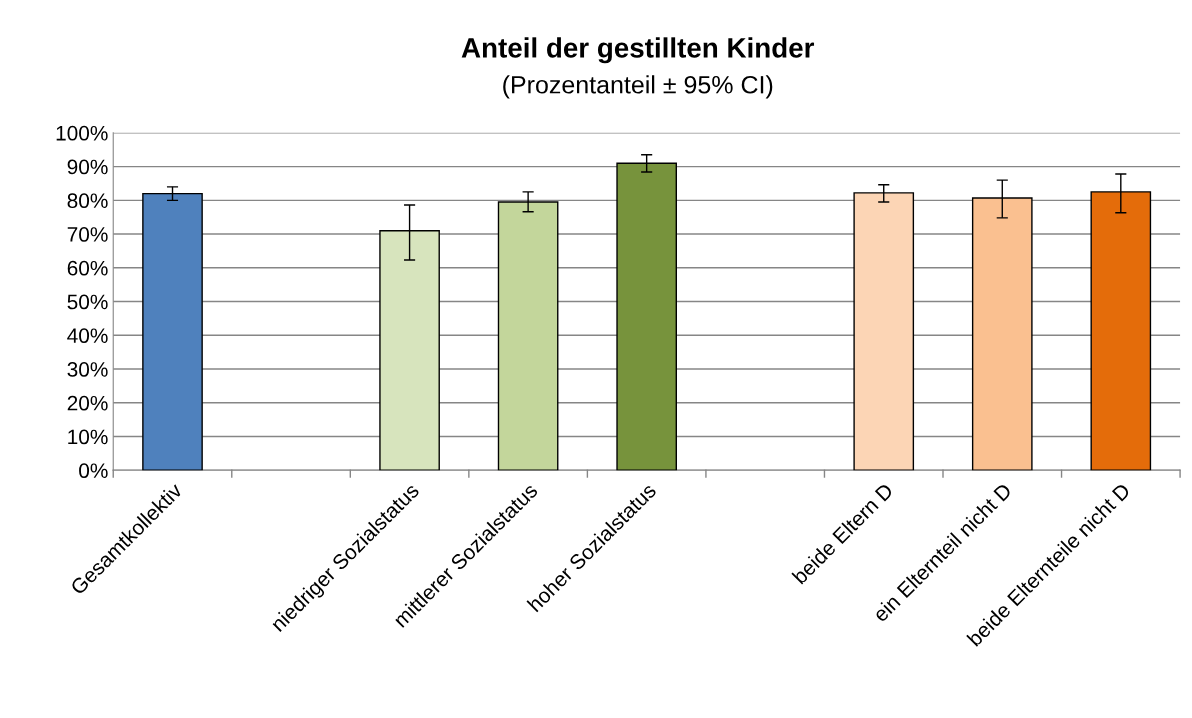 The width and height of the screenshot is (1192, 718). What do you see at coordinates (82, 133) in the screenshot?
I see `y-tick-label: 100%` at bounding box center [82, 133].